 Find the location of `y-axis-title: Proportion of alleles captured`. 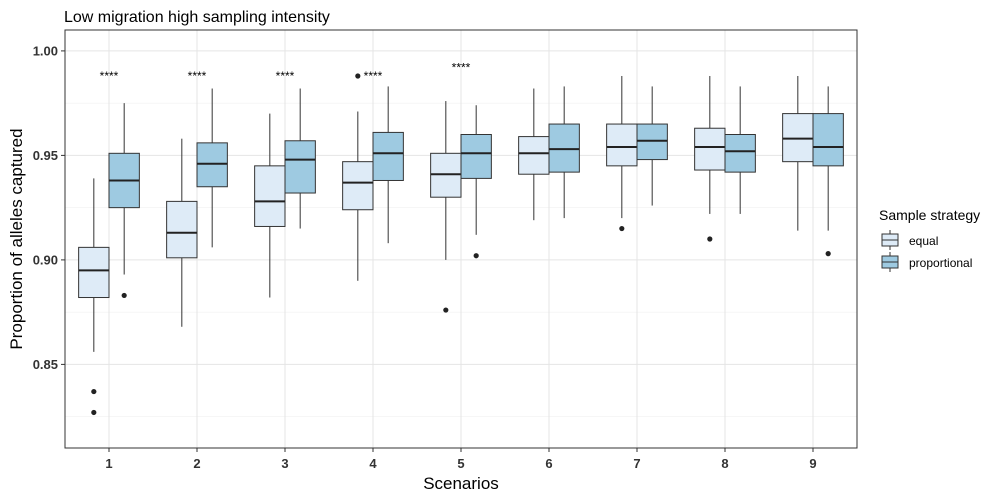

y-axis-title: Proportion of alleles captured is located at coordinates (16, 238).